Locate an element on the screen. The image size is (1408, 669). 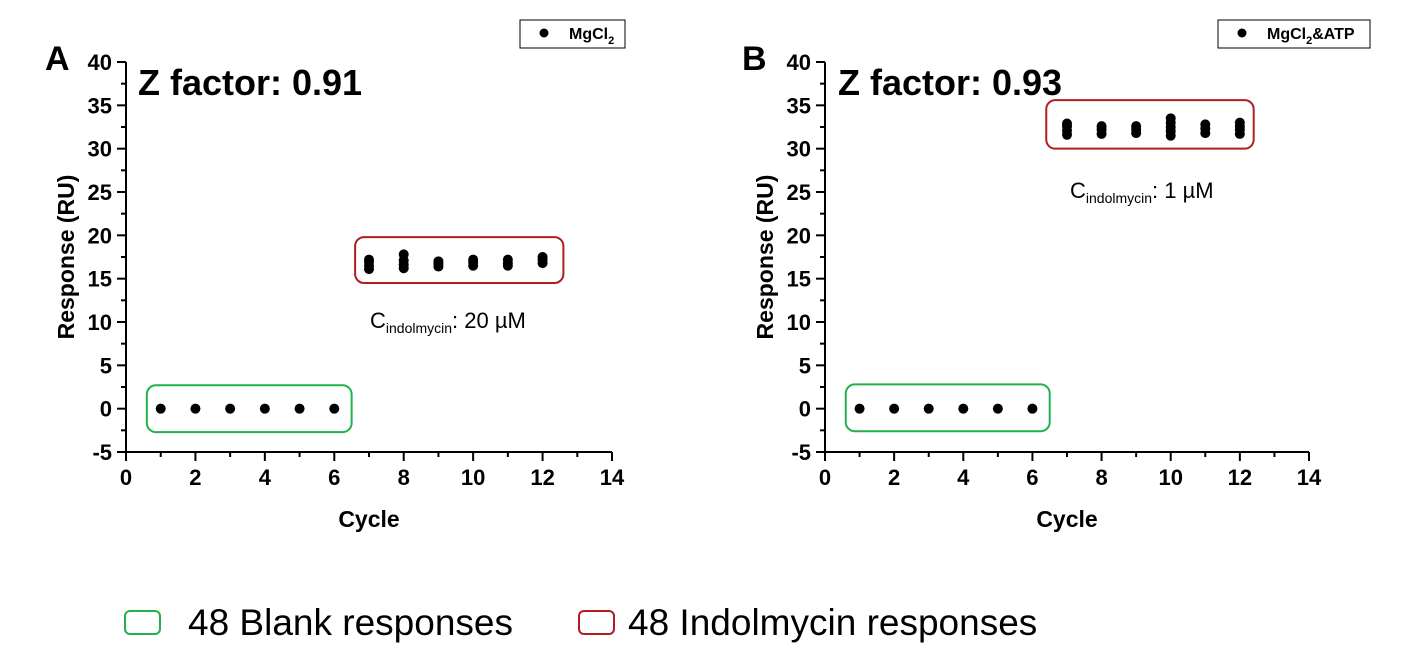
concentration-label: Cindolmycin: 20 µM is located at coordinates (448, 322).